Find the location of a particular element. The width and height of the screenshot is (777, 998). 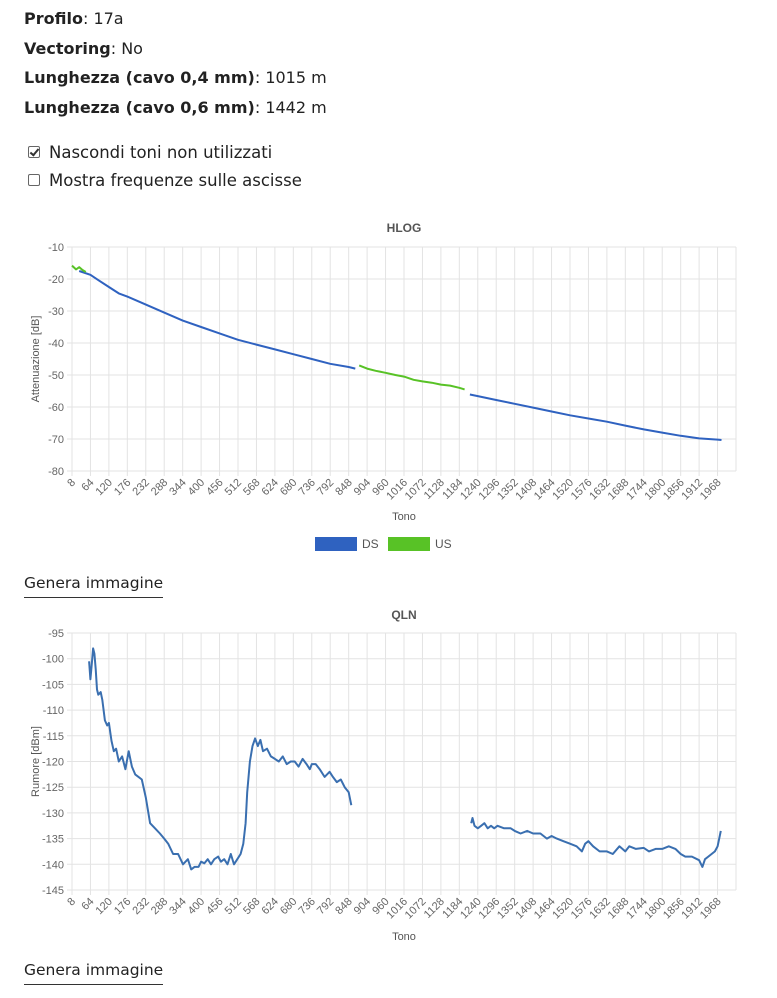

legend-label-ds: DS is located at coordinates (370, 544).